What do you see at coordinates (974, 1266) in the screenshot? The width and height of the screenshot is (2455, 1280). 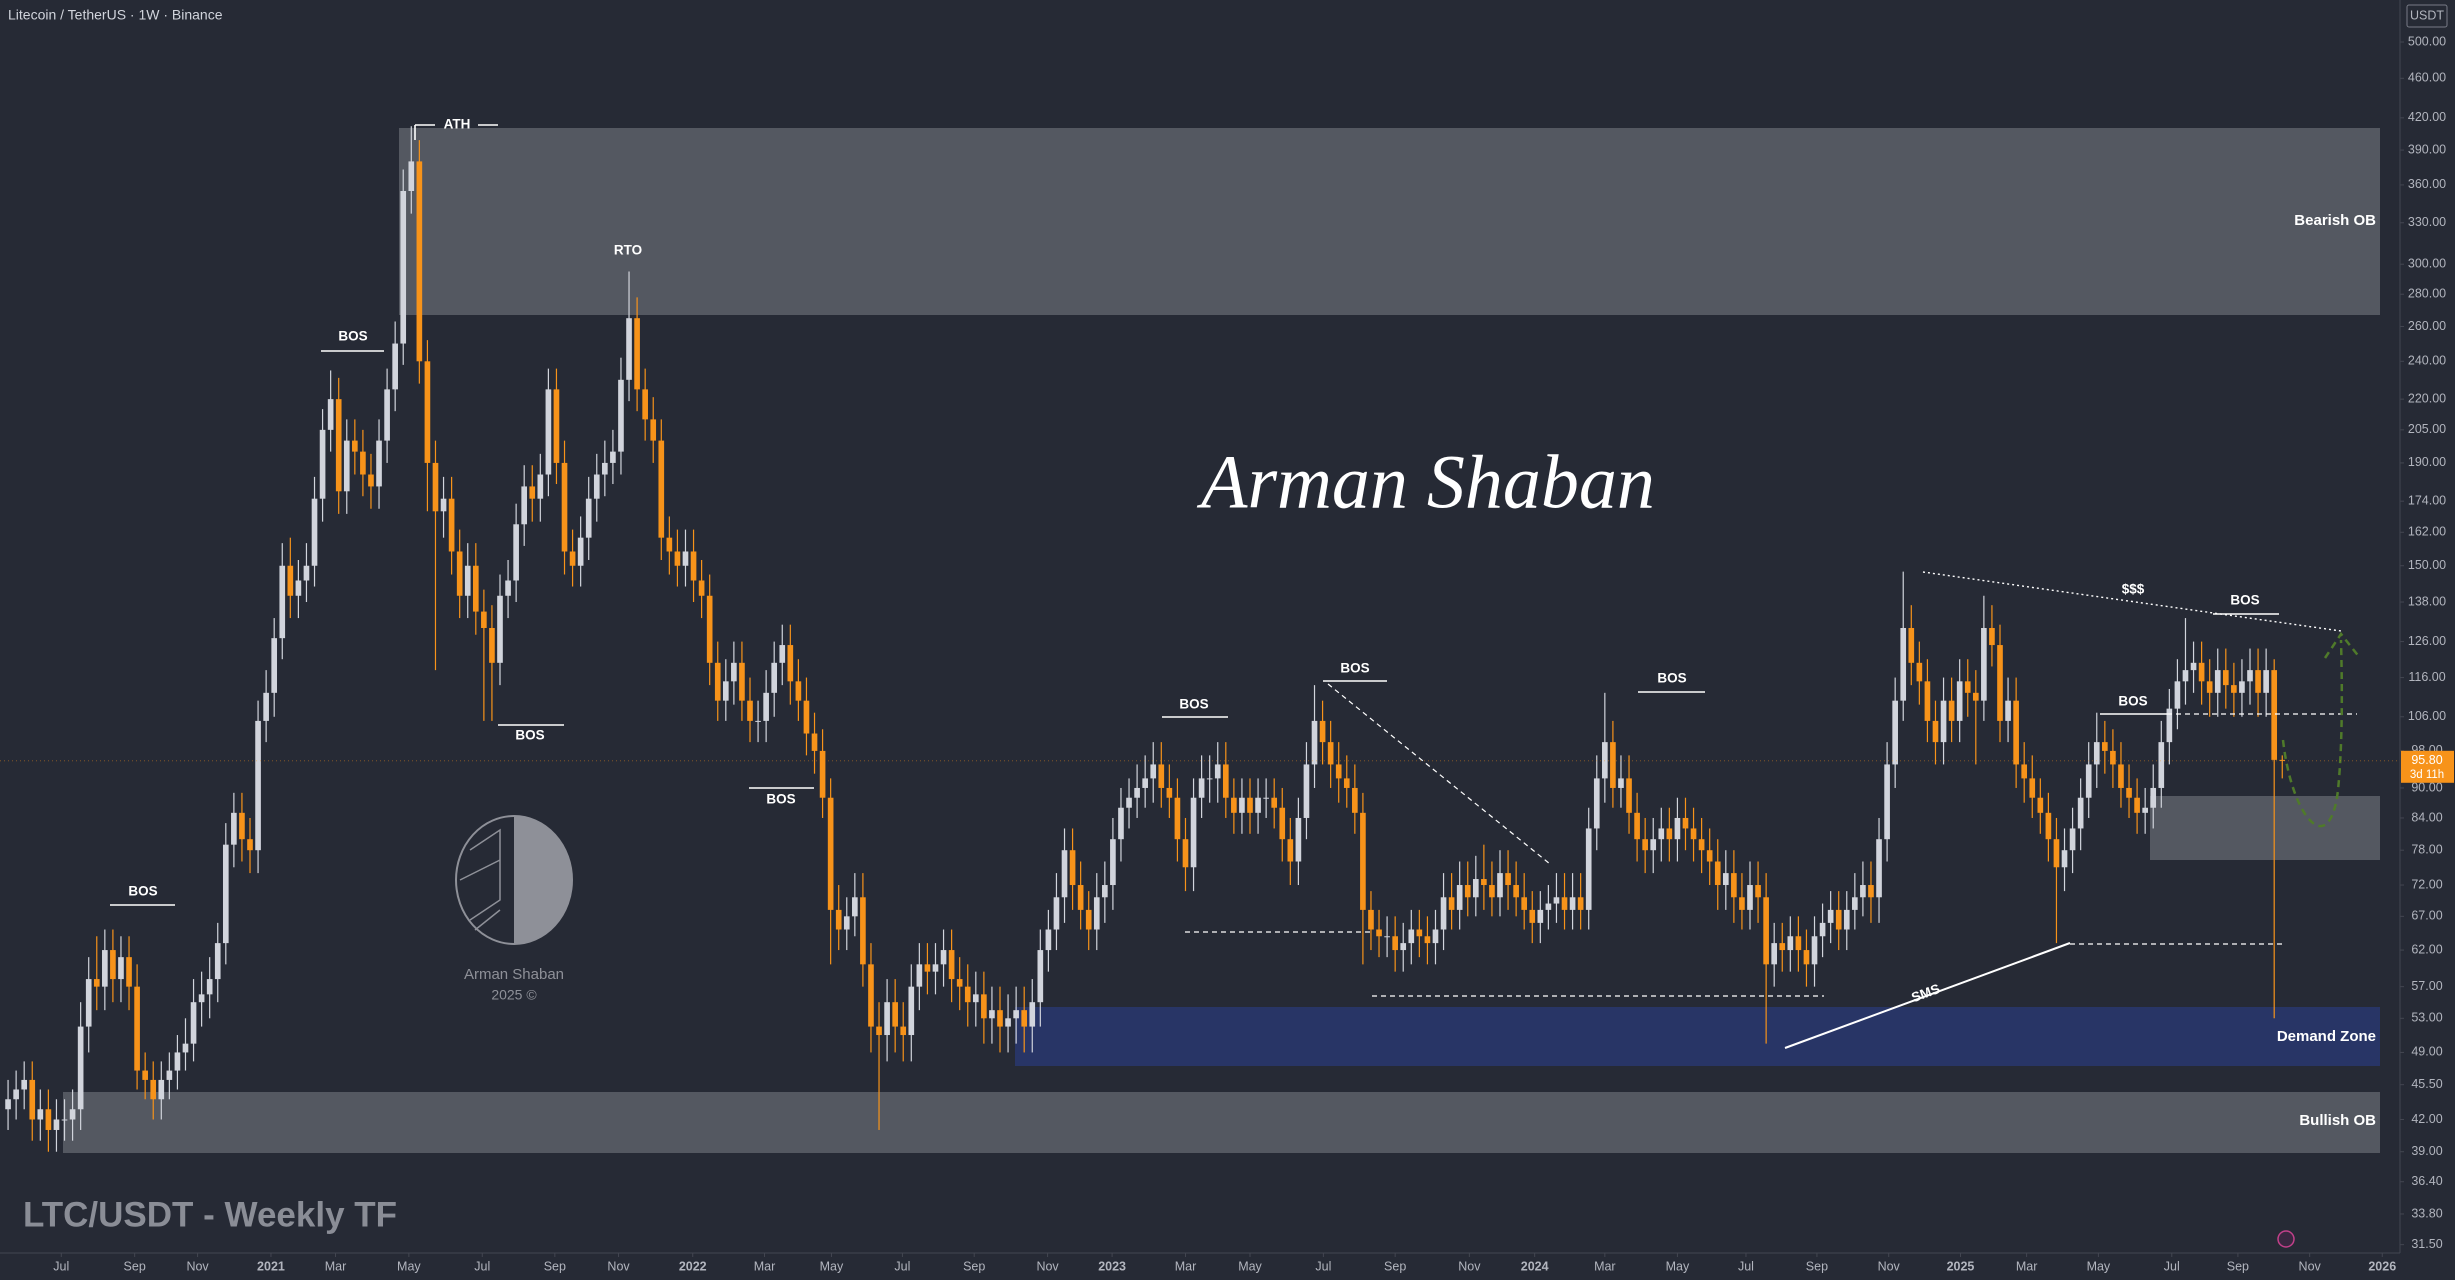 I see `x-tick-label: Sep` at bounding box center [974, 1266].